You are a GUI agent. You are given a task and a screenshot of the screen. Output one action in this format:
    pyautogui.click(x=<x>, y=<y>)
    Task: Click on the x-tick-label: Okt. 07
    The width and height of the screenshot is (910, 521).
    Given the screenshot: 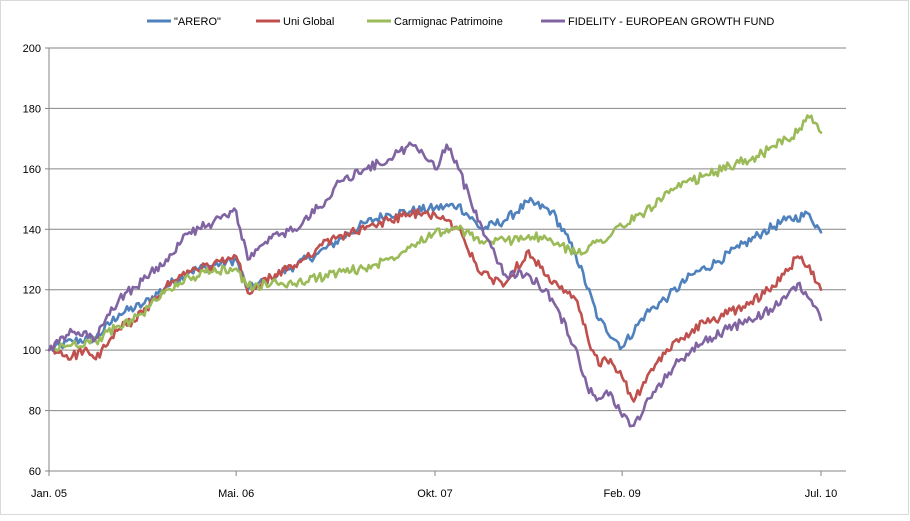 What is the action you would take?
    pyautogui.click(x=434, y=494)
    